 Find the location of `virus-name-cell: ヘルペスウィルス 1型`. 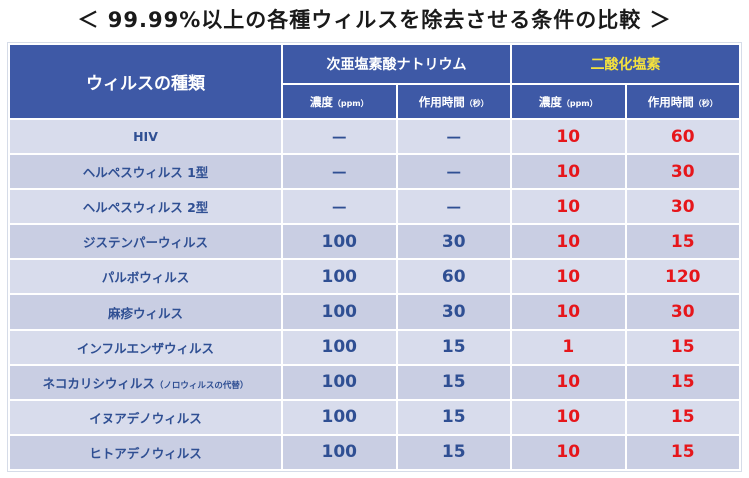

virus-name-cell: ヘルペスウィルス 1型 is located at coordinates (145, 172).